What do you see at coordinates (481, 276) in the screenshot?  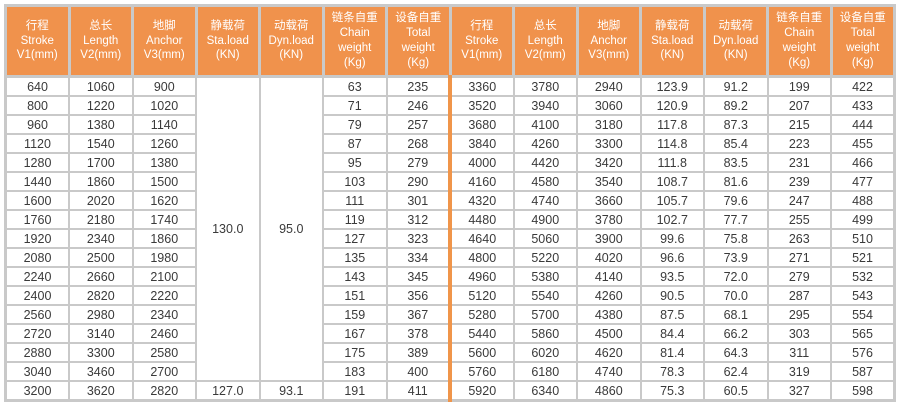 I see `cell-right-stroke: 4960` at bounding box center [481, 276].